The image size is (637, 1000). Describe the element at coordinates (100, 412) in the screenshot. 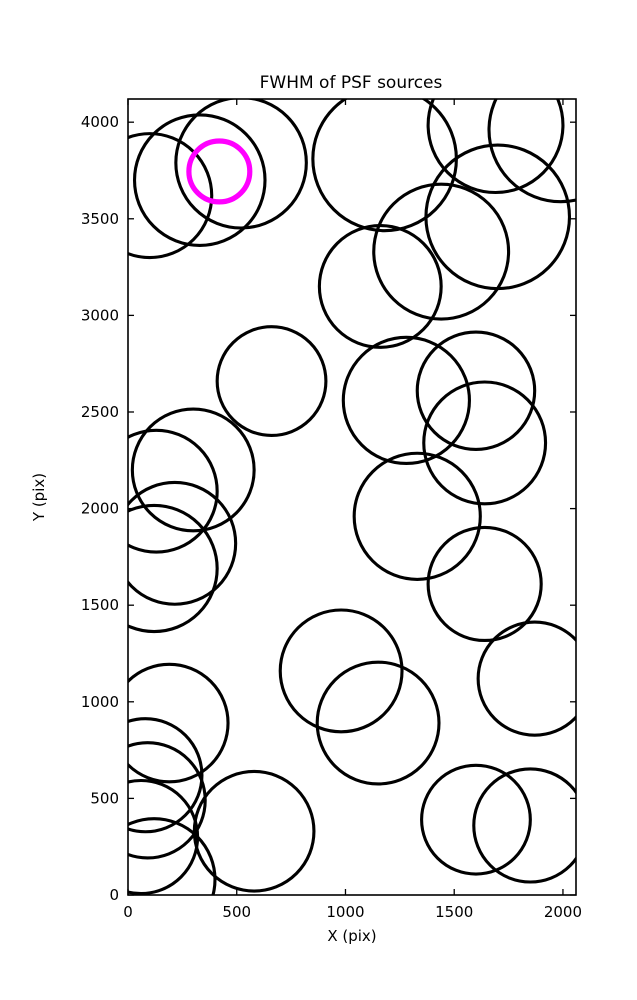

I see `y-tick-label: 2500` at that location.